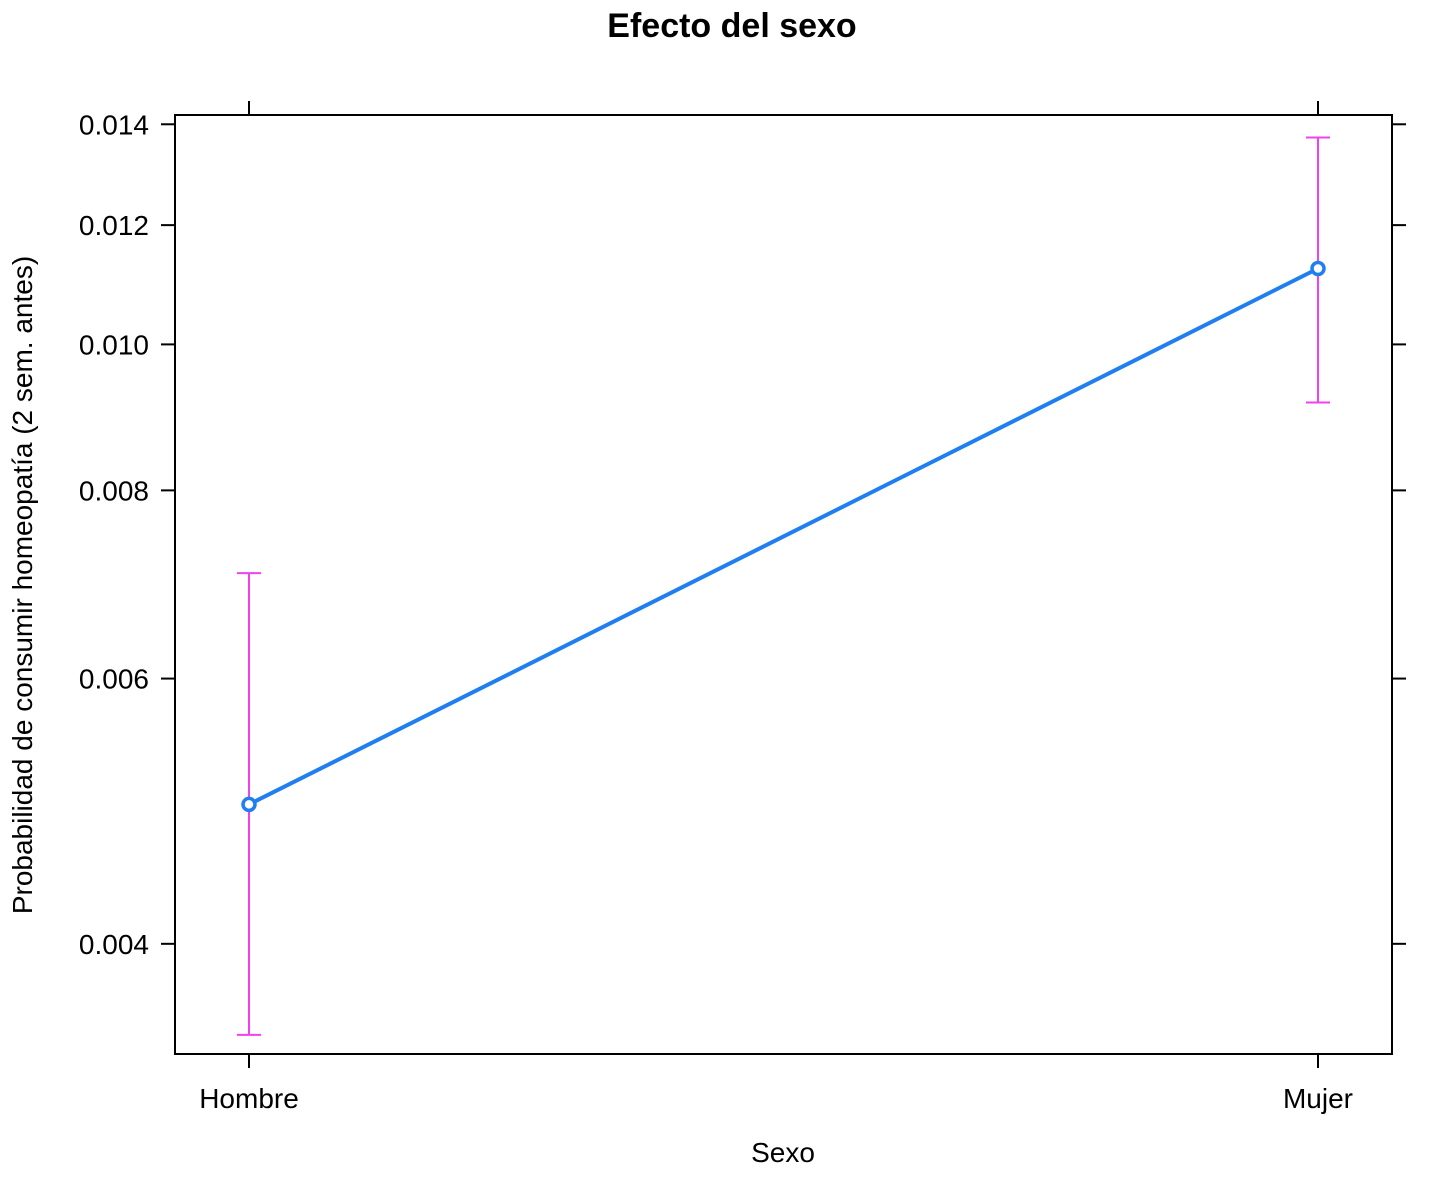  I want to click on y-tick-label: 0.014, so click(114, 124).